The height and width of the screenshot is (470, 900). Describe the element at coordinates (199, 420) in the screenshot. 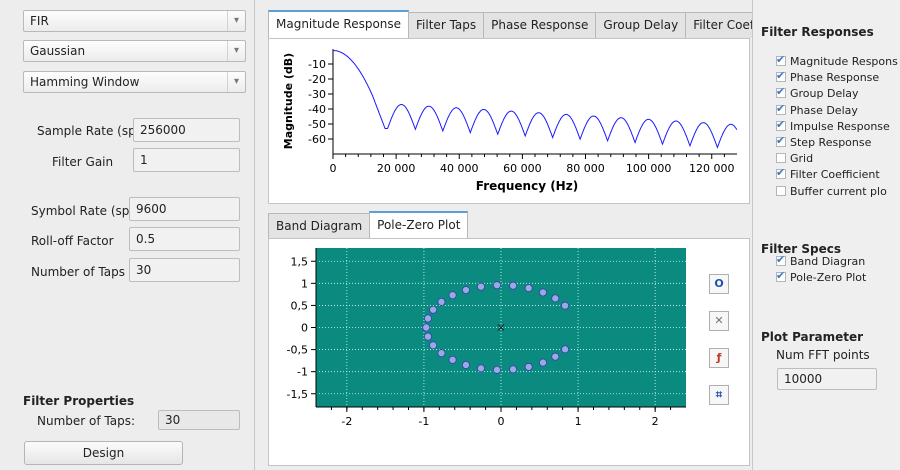

I see `prop-taps-value: 30` at that location.